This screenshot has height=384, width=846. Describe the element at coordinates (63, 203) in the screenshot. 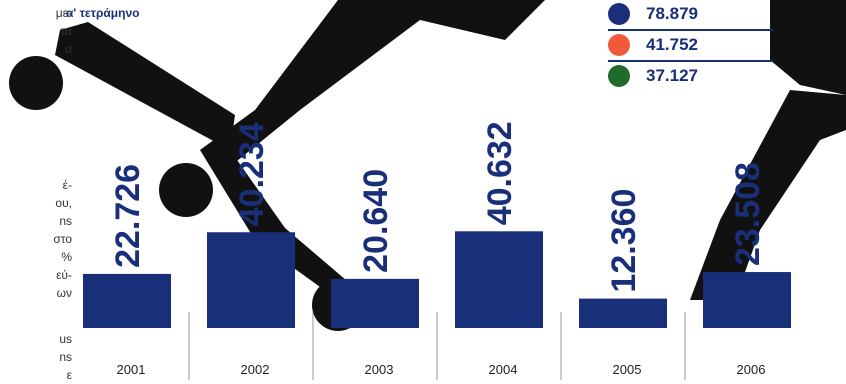

I see `side-text-line: ου,` at that location.